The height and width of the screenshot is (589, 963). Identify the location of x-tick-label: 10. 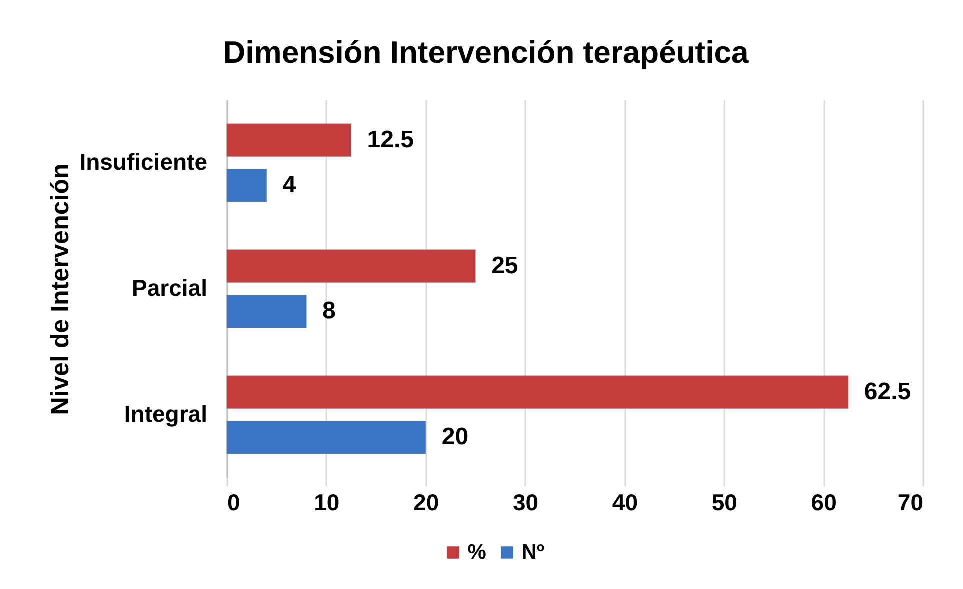
(327, 503).